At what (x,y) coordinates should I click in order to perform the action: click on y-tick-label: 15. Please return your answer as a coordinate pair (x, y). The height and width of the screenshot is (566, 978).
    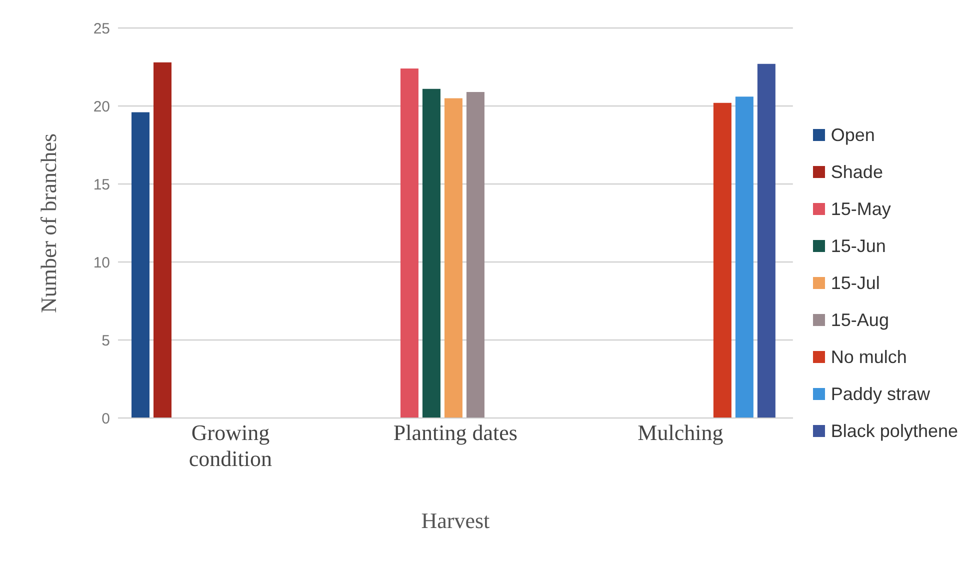
    Looking at the image, I should click on (101, 185).